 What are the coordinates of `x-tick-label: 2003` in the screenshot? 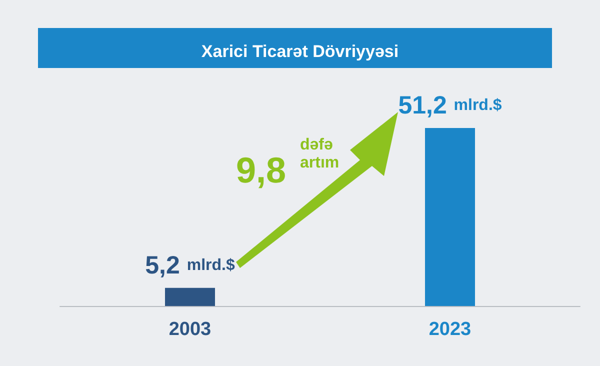 It's located at (190, 329).